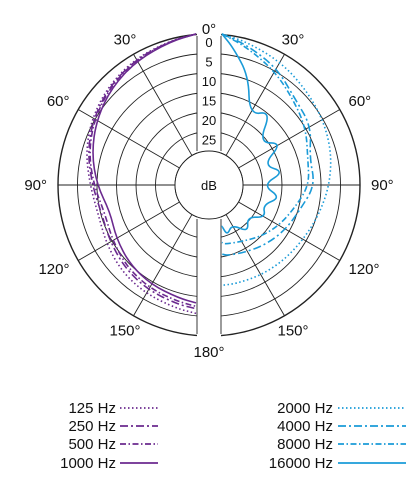 The image size is (413, 482). I want to click on center-ring, so click(209, 185).